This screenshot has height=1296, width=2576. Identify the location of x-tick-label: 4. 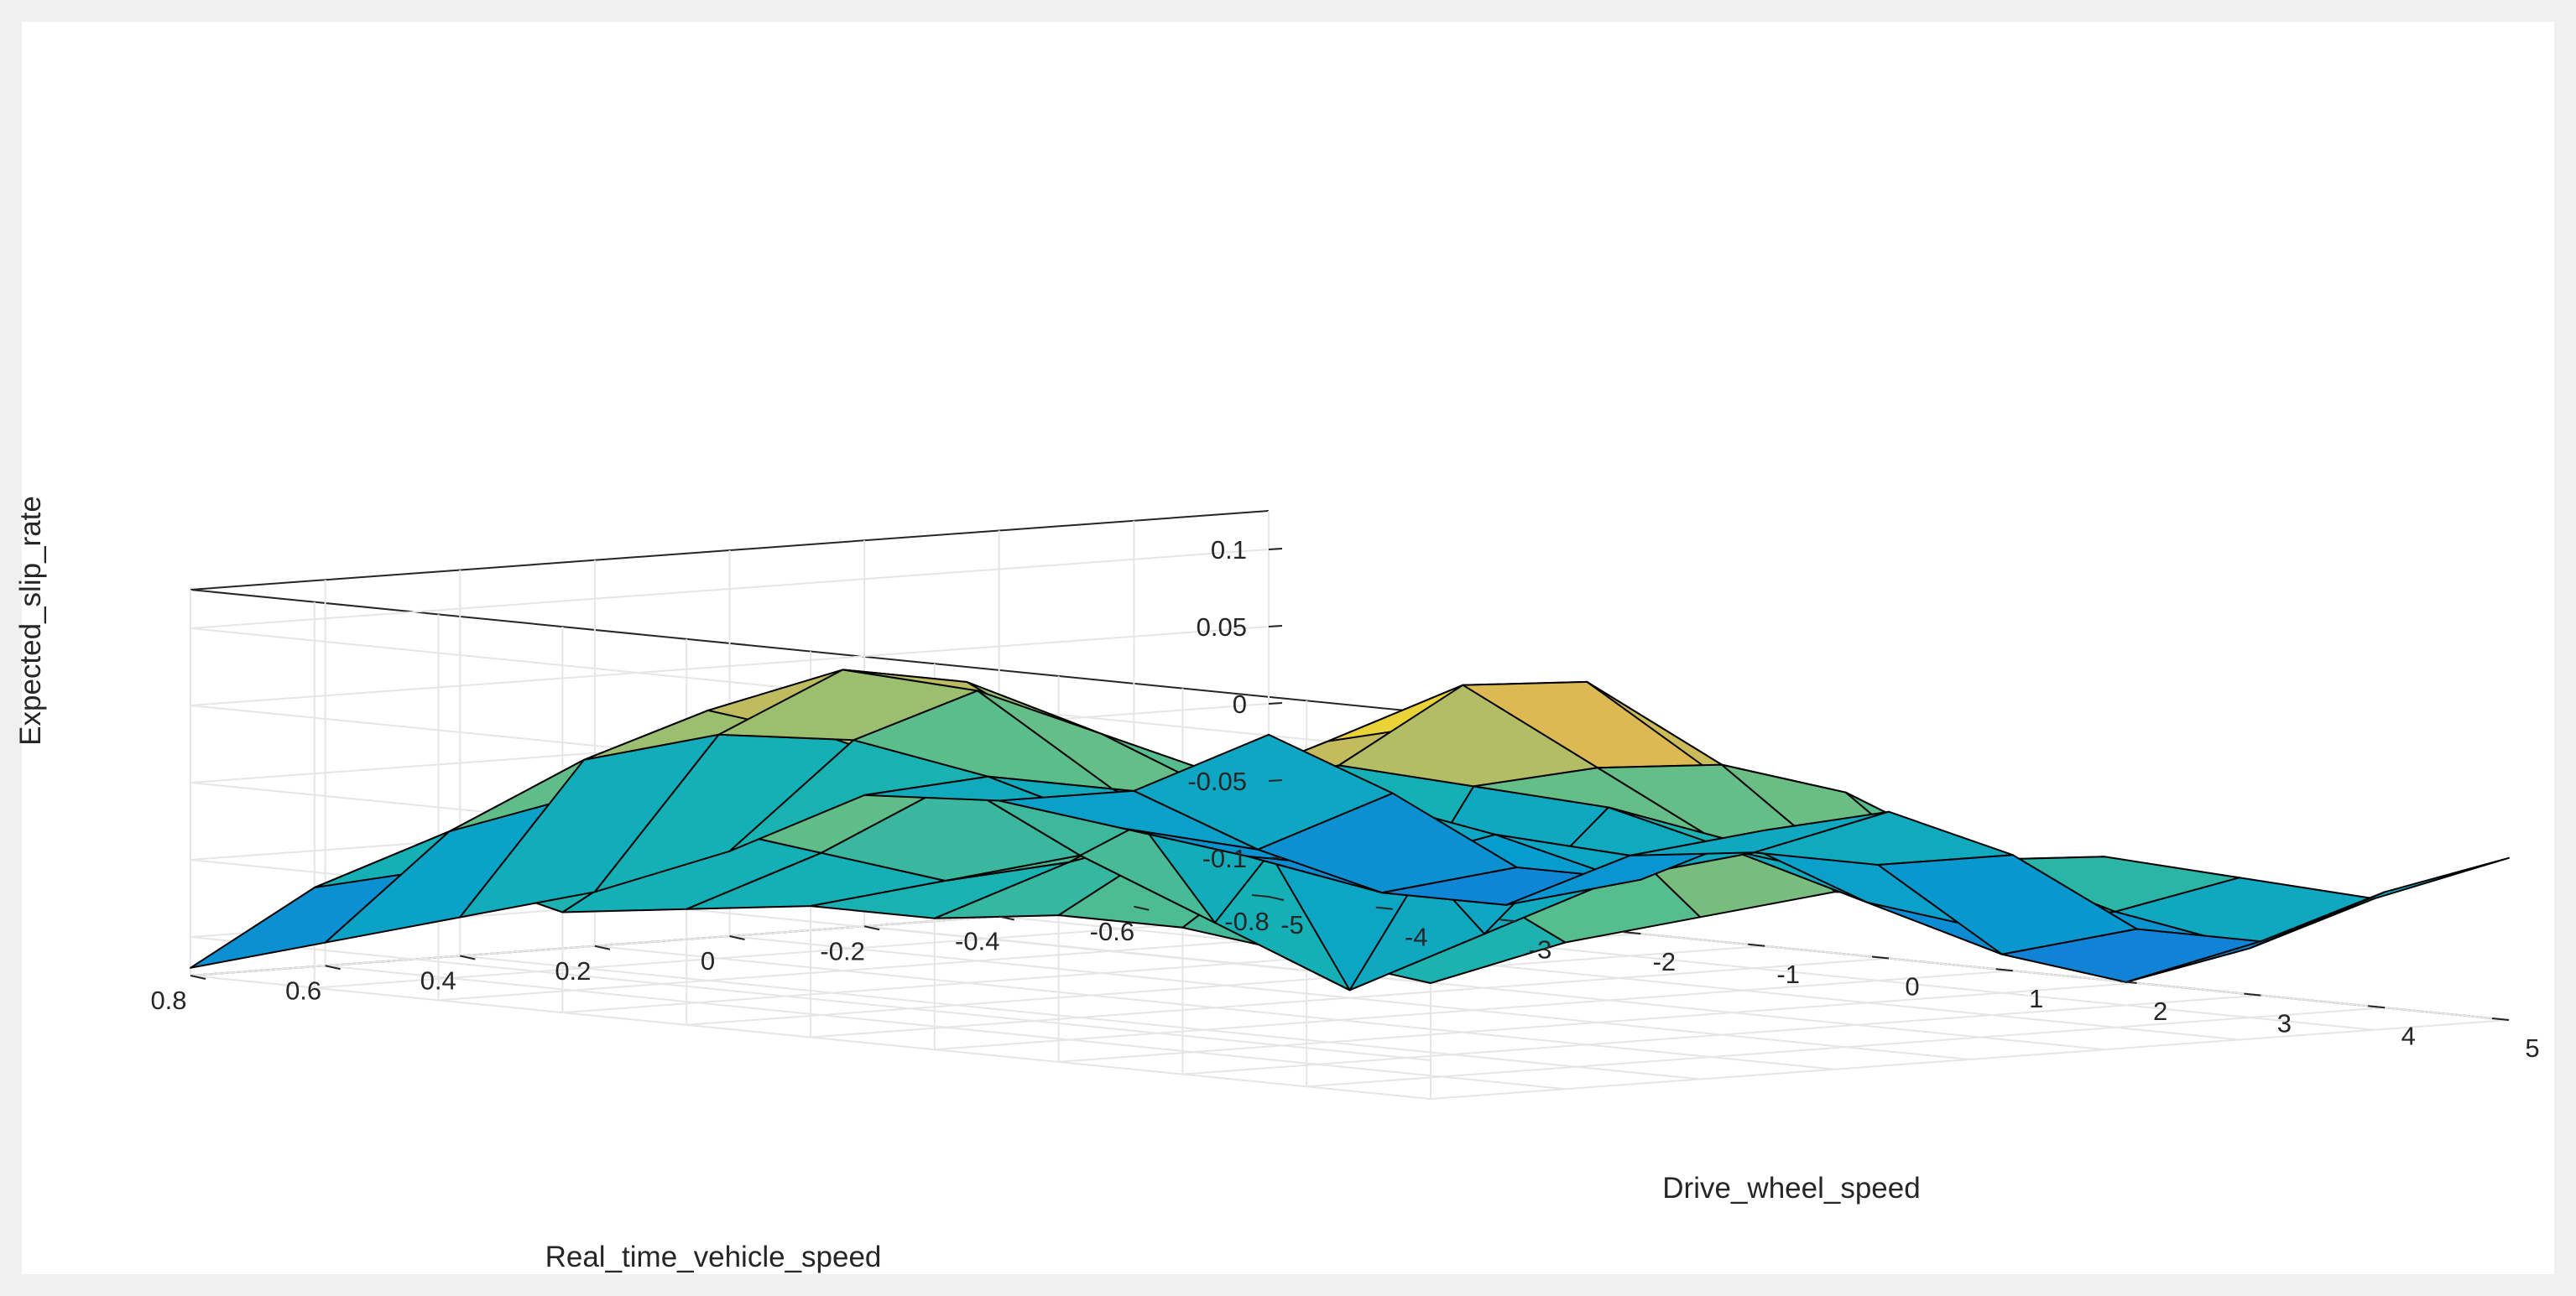
(2408, 1035).